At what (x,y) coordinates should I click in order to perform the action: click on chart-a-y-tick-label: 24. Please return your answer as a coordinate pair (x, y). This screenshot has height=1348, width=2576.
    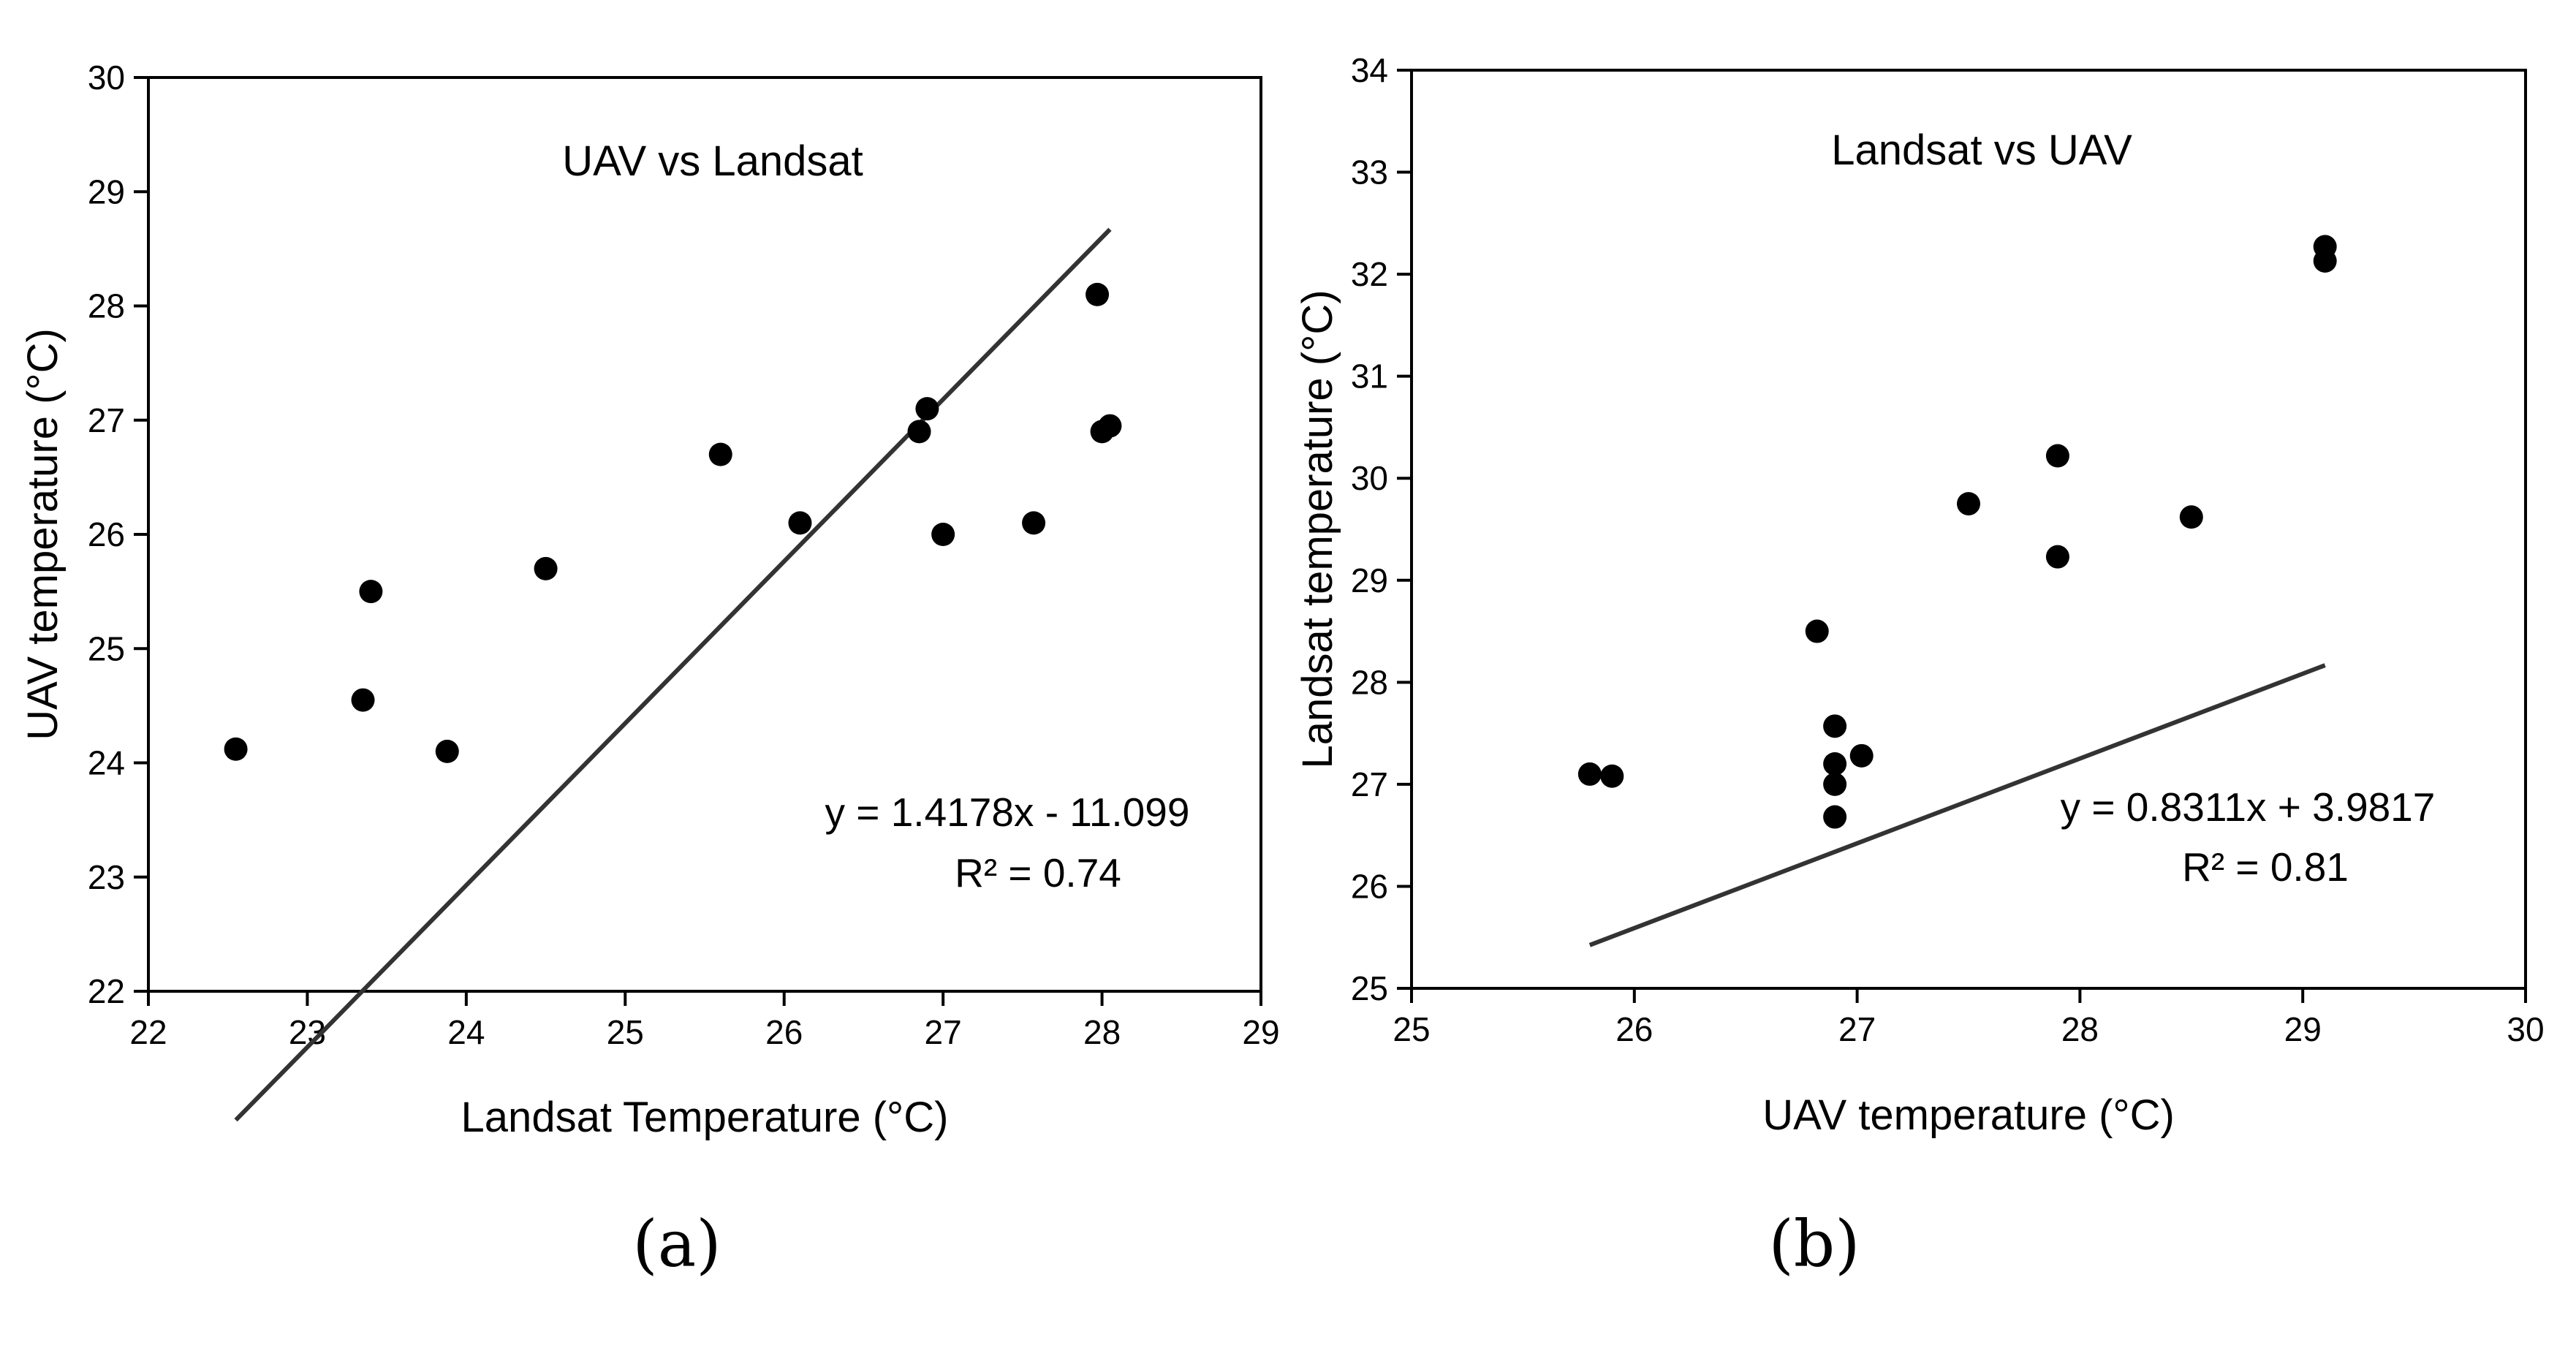
    Looking at the image, I should click on (106, 763).